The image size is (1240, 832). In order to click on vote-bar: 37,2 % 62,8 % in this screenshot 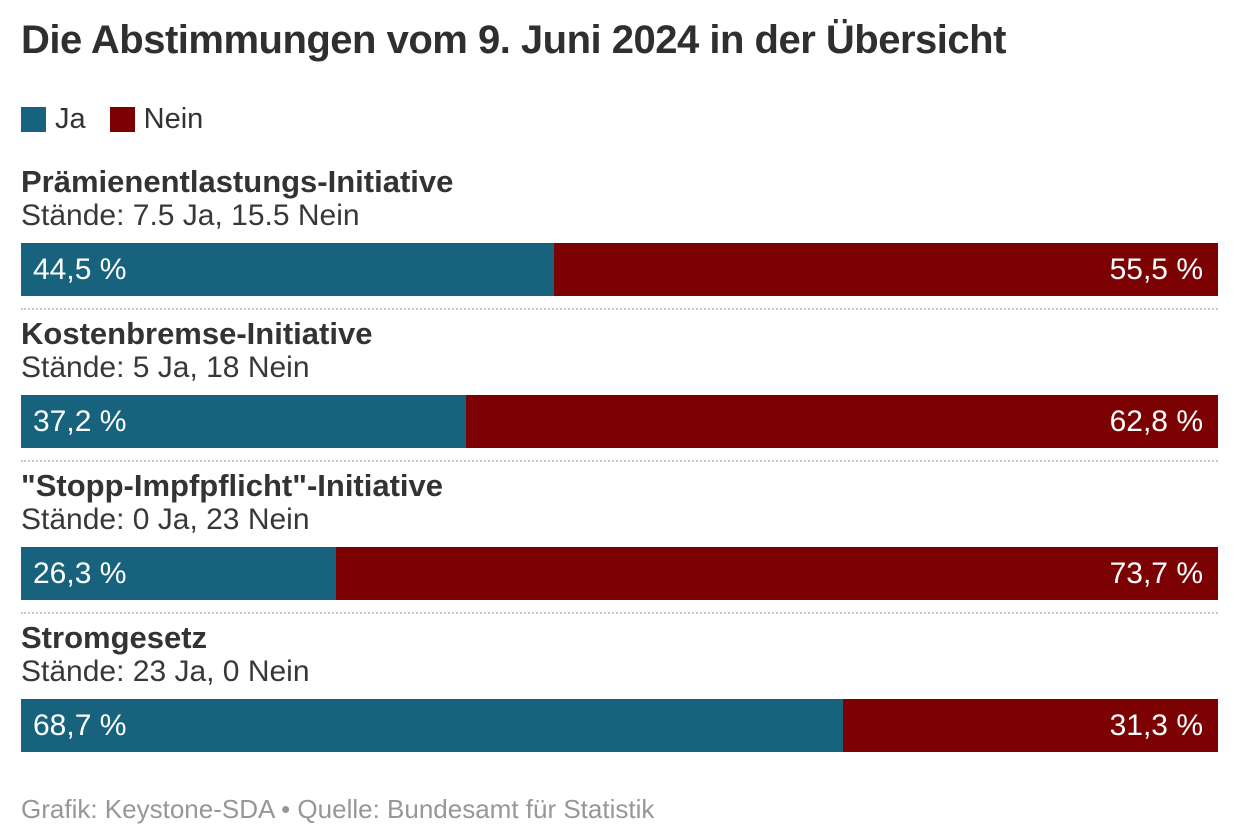, I will do `click(619, 421)`.